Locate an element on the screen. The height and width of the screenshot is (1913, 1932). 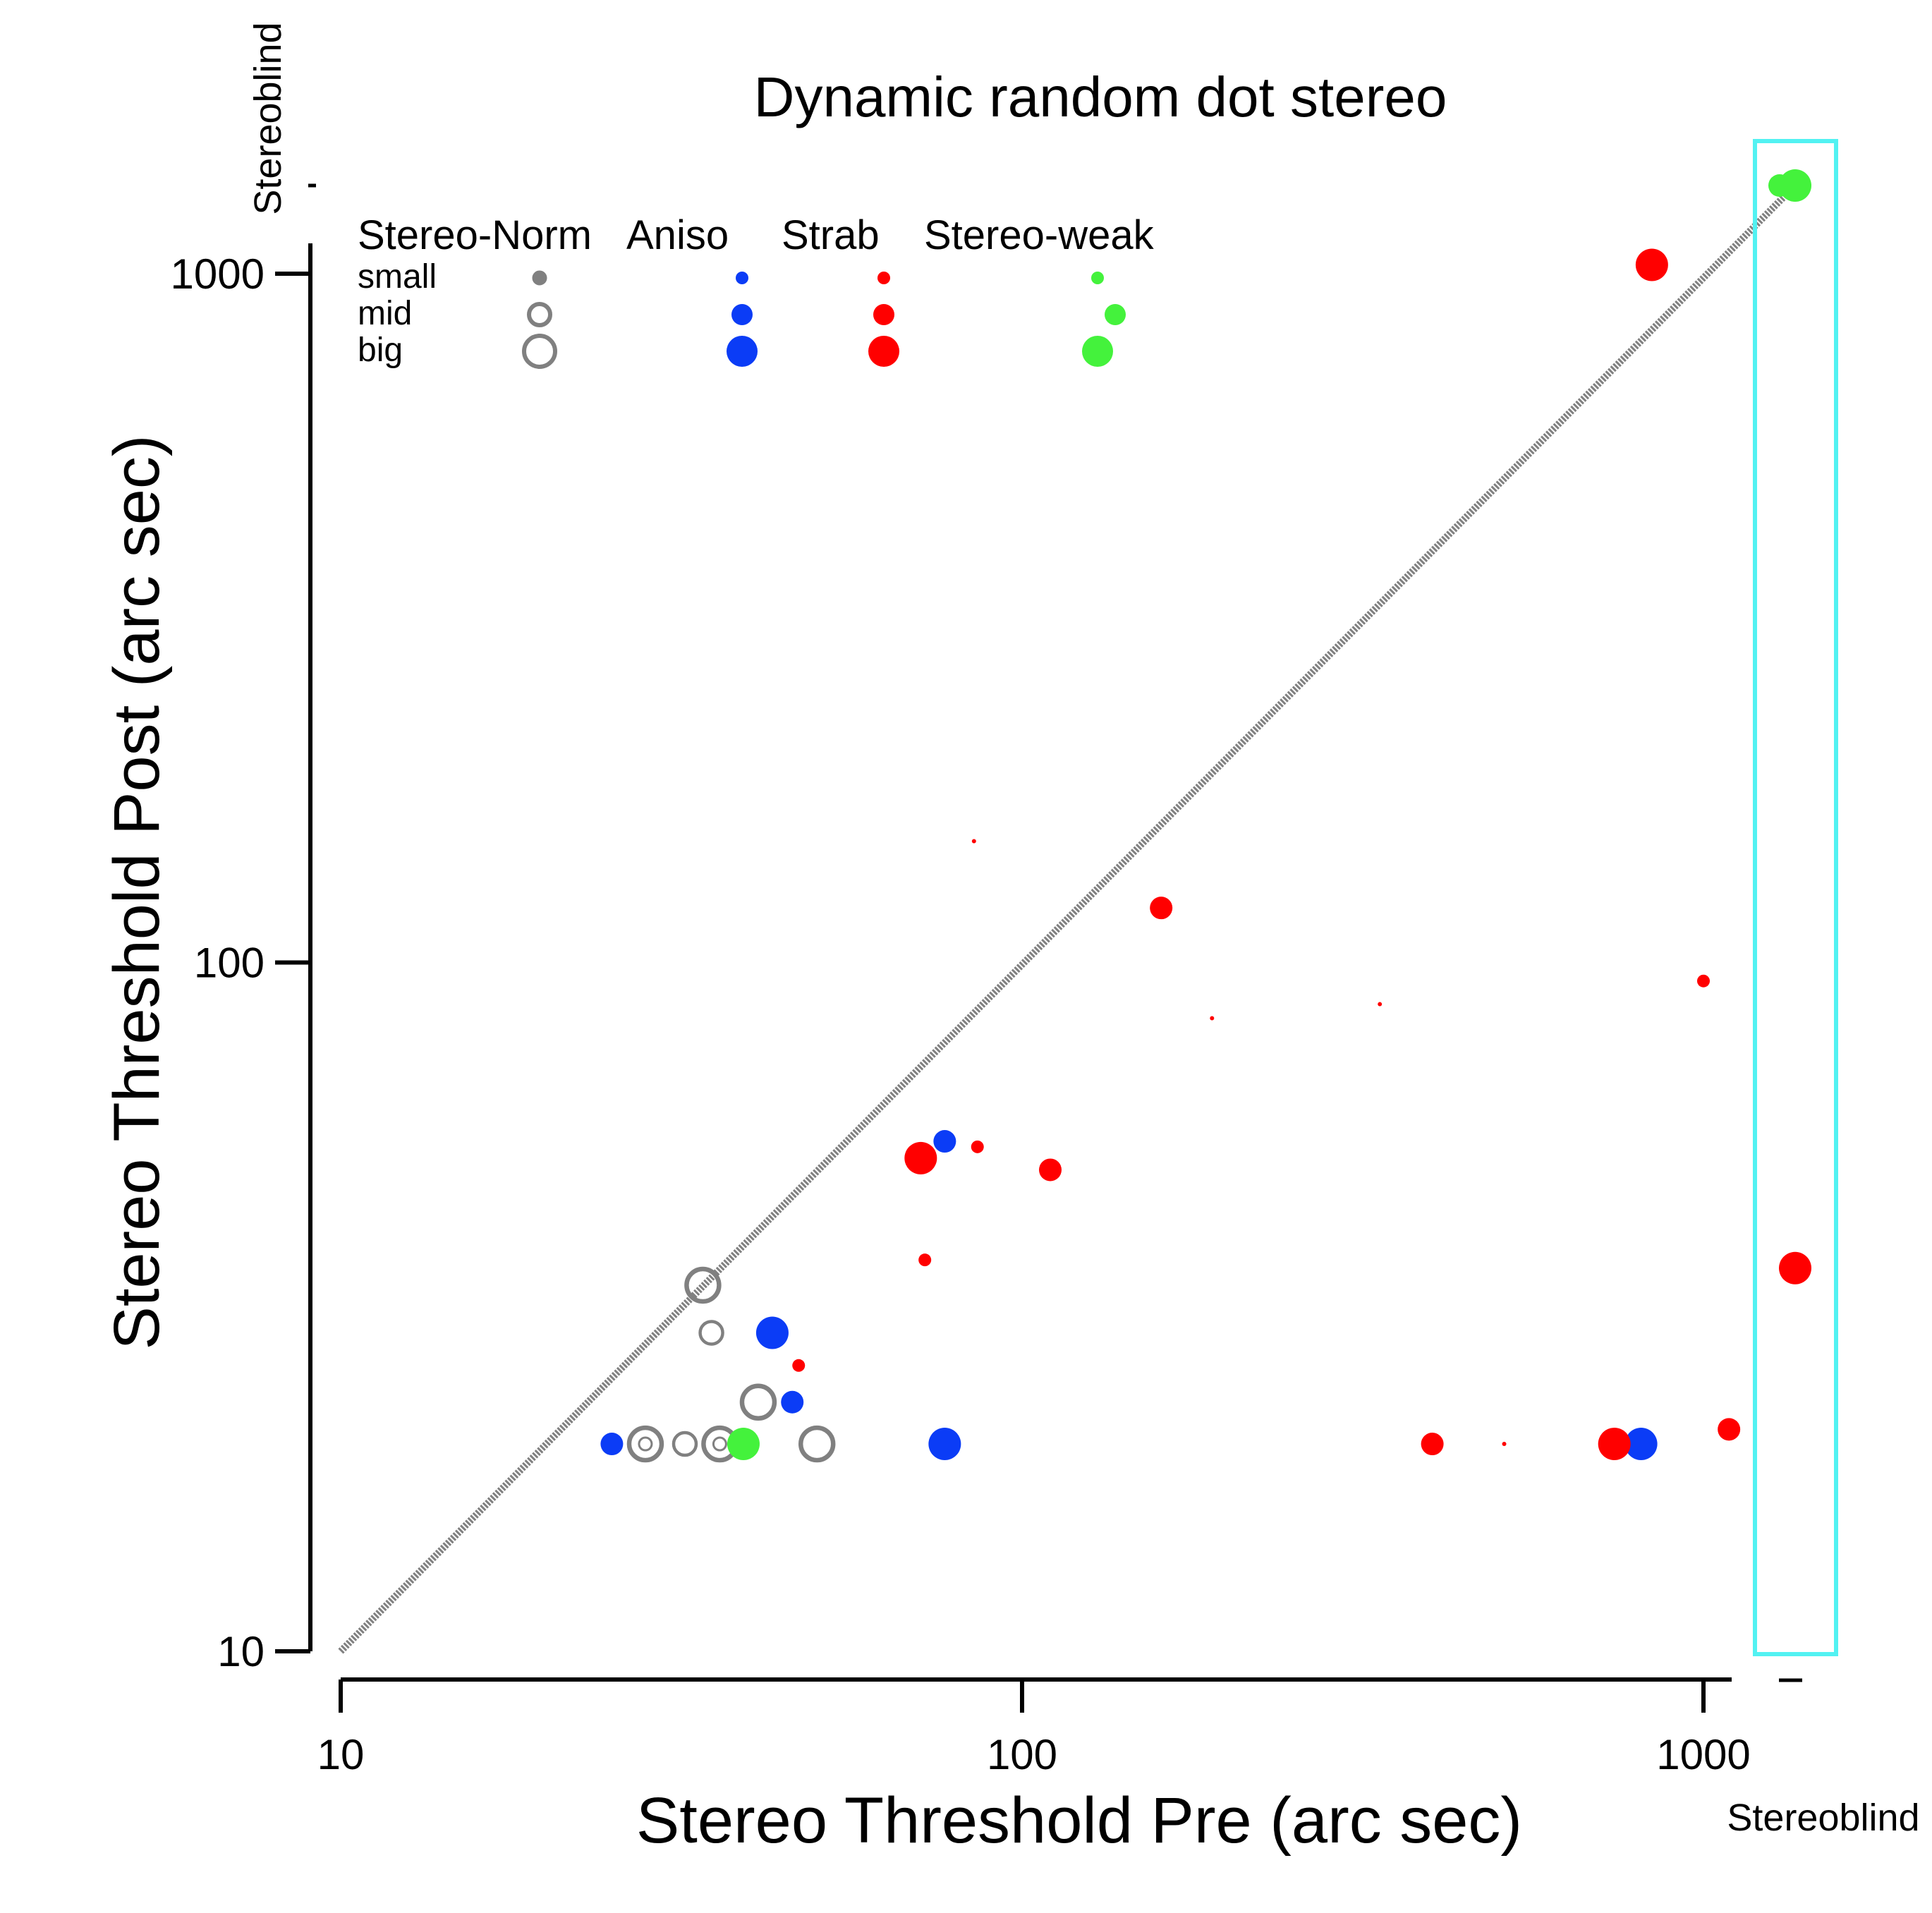
x-tick-label: 1000 is located at coordinates (1703, 1754).